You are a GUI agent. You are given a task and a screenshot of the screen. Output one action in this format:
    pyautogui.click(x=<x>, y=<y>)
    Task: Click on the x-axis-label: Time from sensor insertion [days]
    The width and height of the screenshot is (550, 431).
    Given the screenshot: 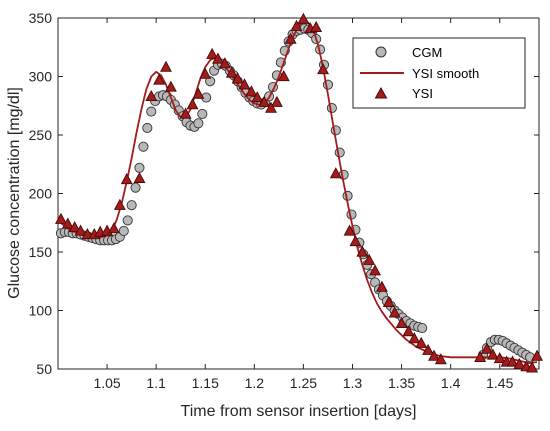 What is the action you would take?
    pyautogui.click(x=299, y=411)
    